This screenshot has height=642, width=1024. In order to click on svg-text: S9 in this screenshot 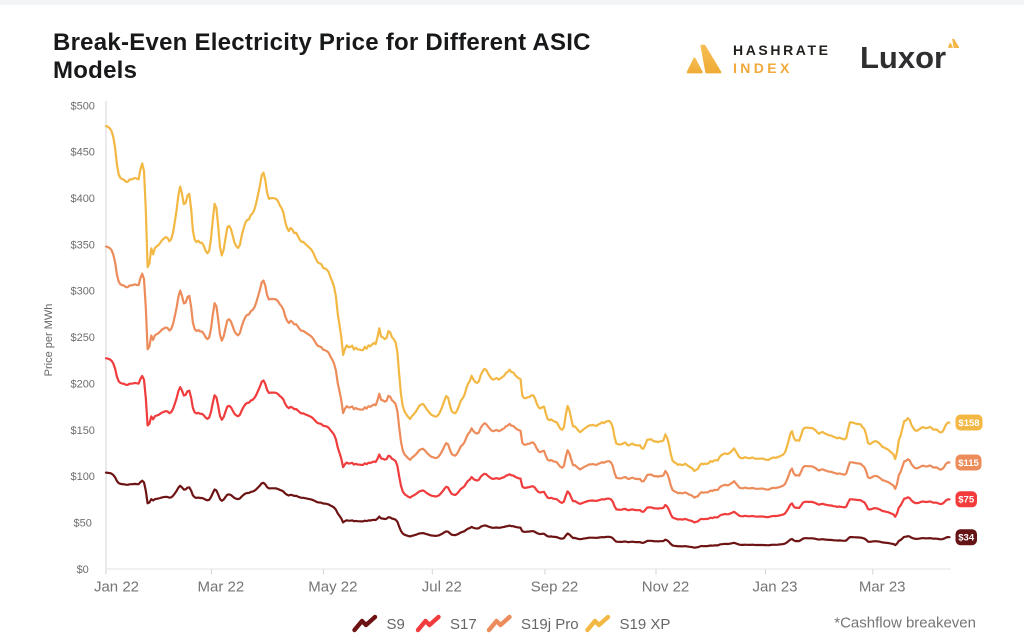, I will do `click(396, 624)`.